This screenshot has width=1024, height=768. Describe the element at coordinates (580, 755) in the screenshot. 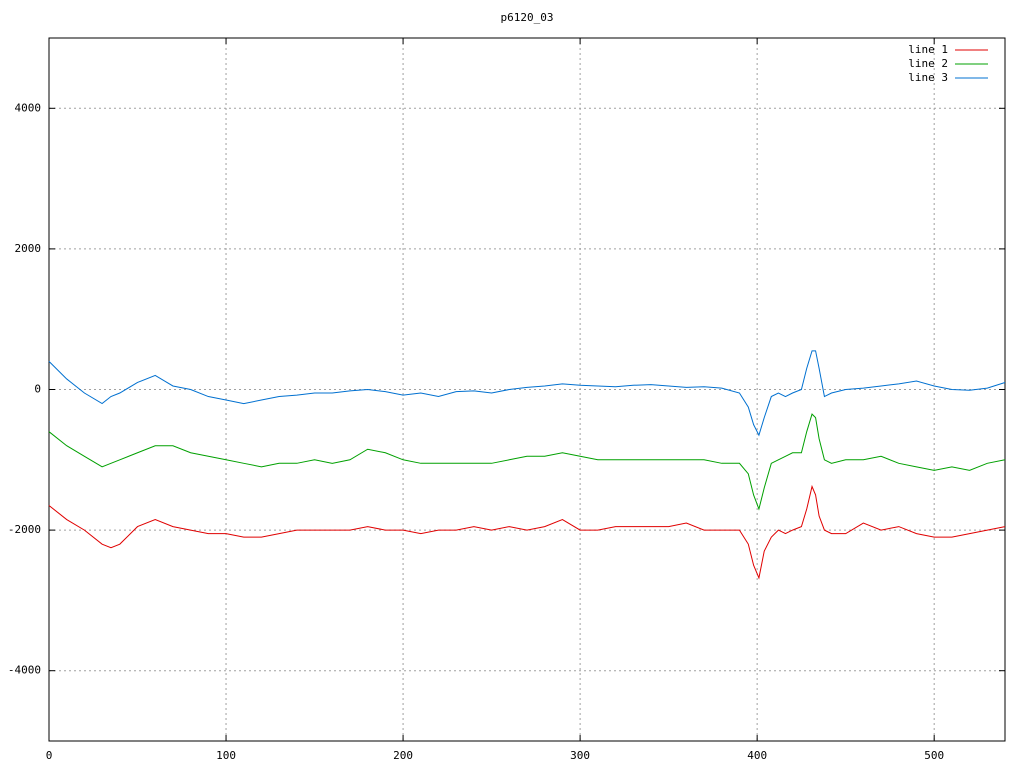

I see `x-tick-label: 300` at that location.